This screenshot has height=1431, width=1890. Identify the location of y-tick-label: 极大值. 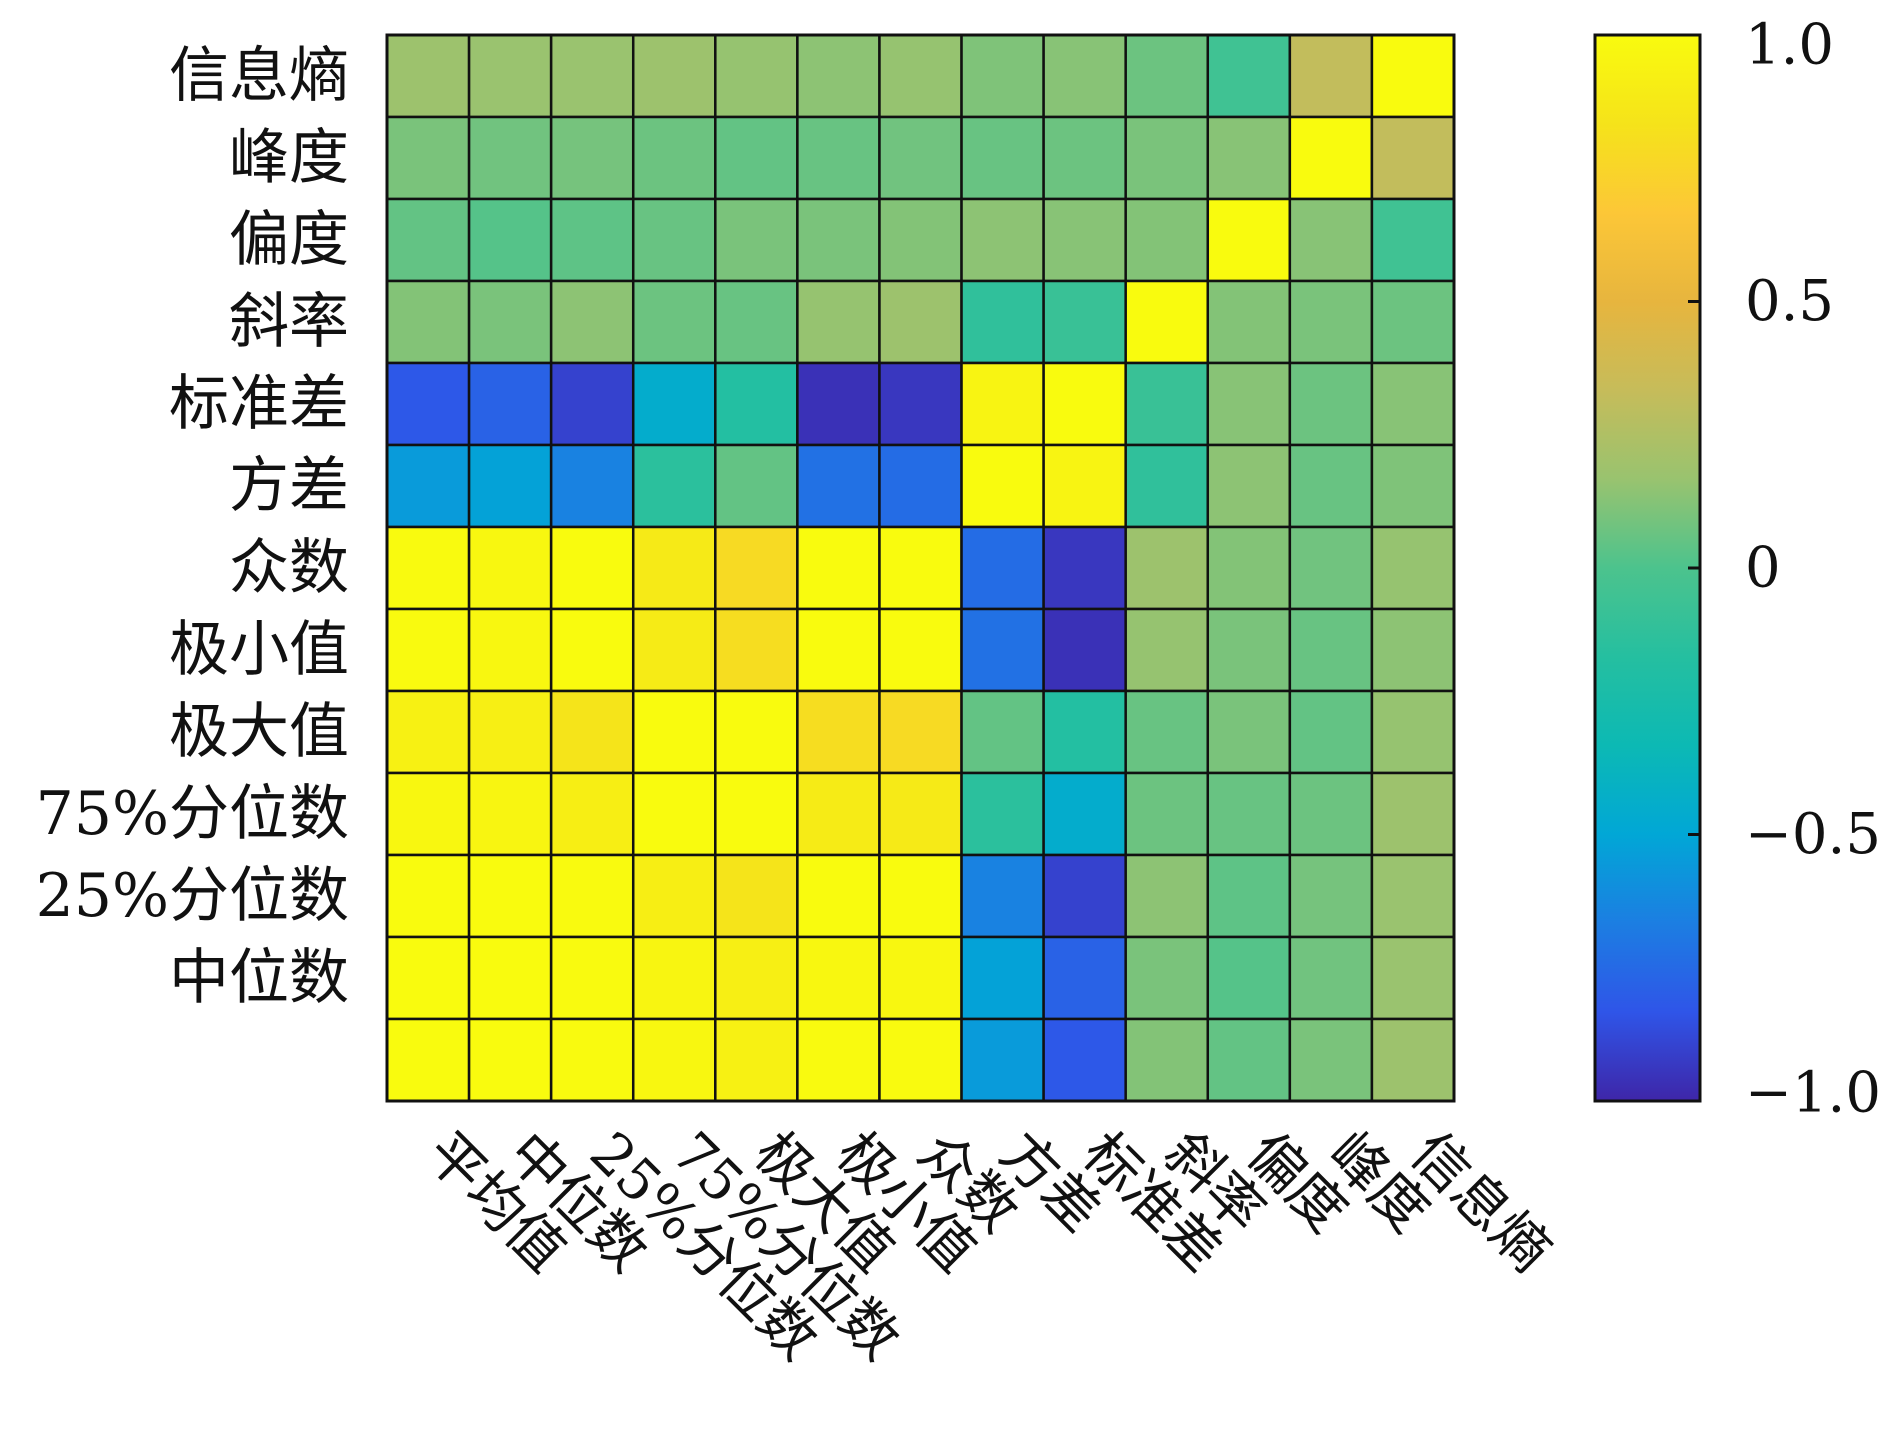
(259, 732).